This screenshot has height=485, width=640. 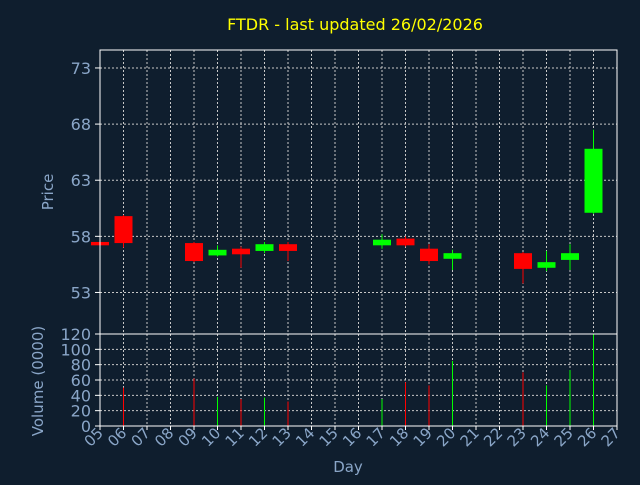 I want to click on day-tick-label: 12, so click(x=258, y=437).